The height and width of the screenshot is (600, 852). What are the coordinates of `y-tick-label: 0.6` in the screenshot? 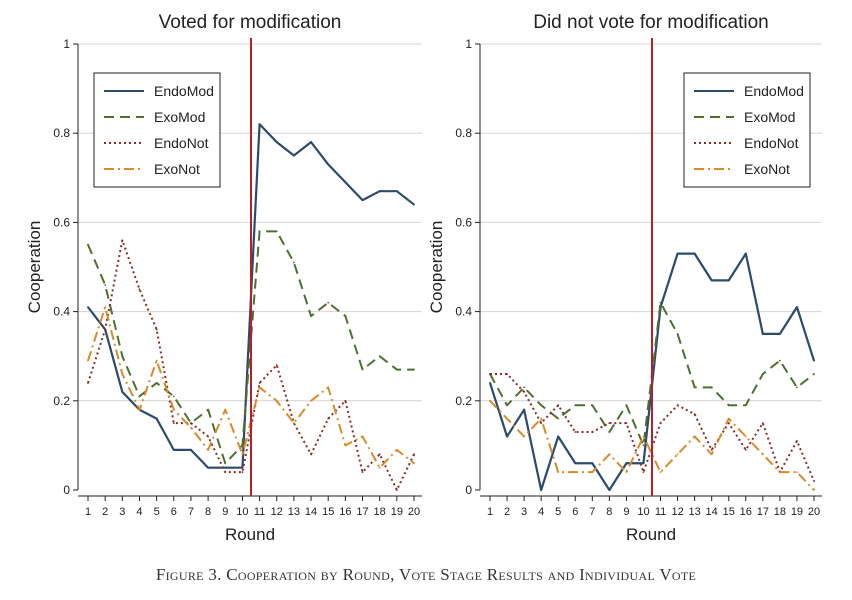 It's located at (61, 222).